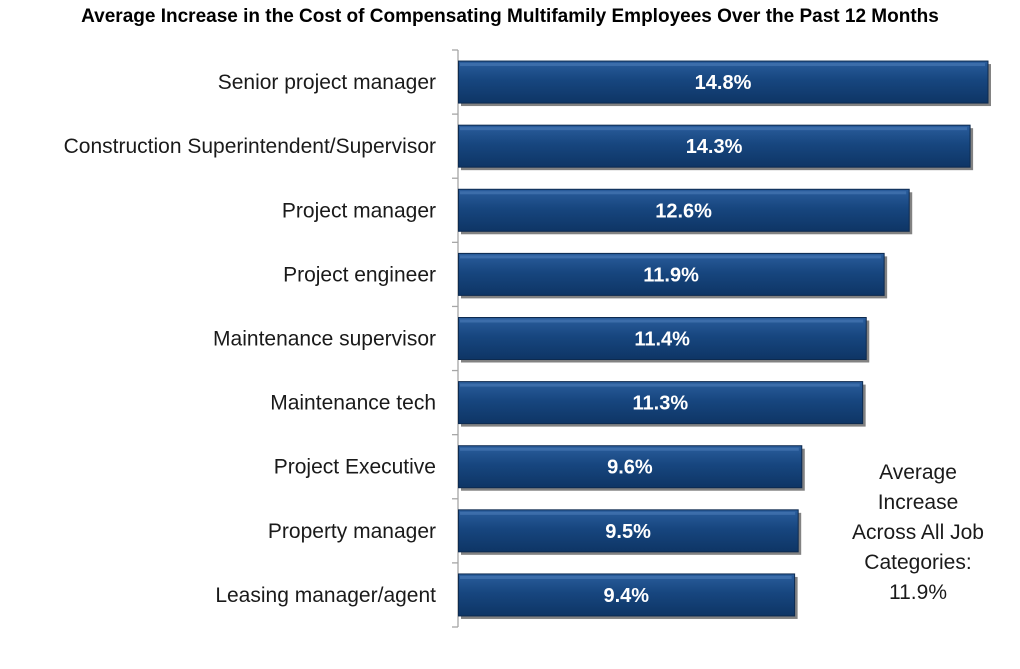  Describe the element at coordinates (918, 502) in the screenshot. I see `annotation-line: Increase` at that location.